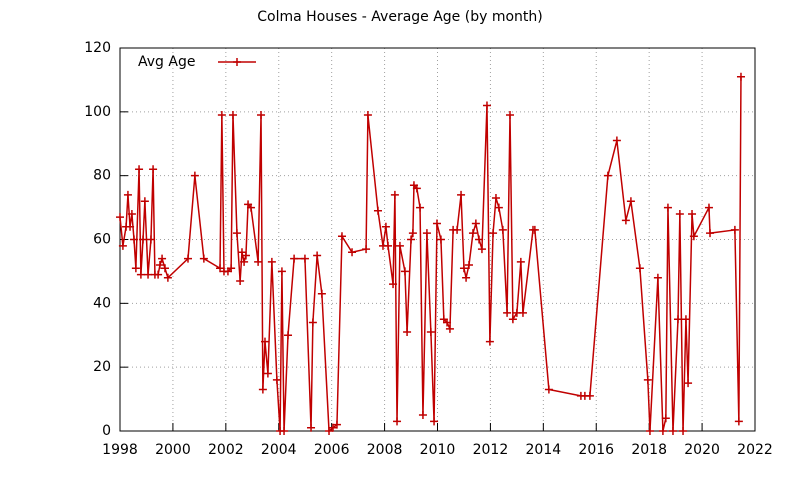 The image size is (800, 484). I want to click on x-tick-label: 2010, so click(438, 450).